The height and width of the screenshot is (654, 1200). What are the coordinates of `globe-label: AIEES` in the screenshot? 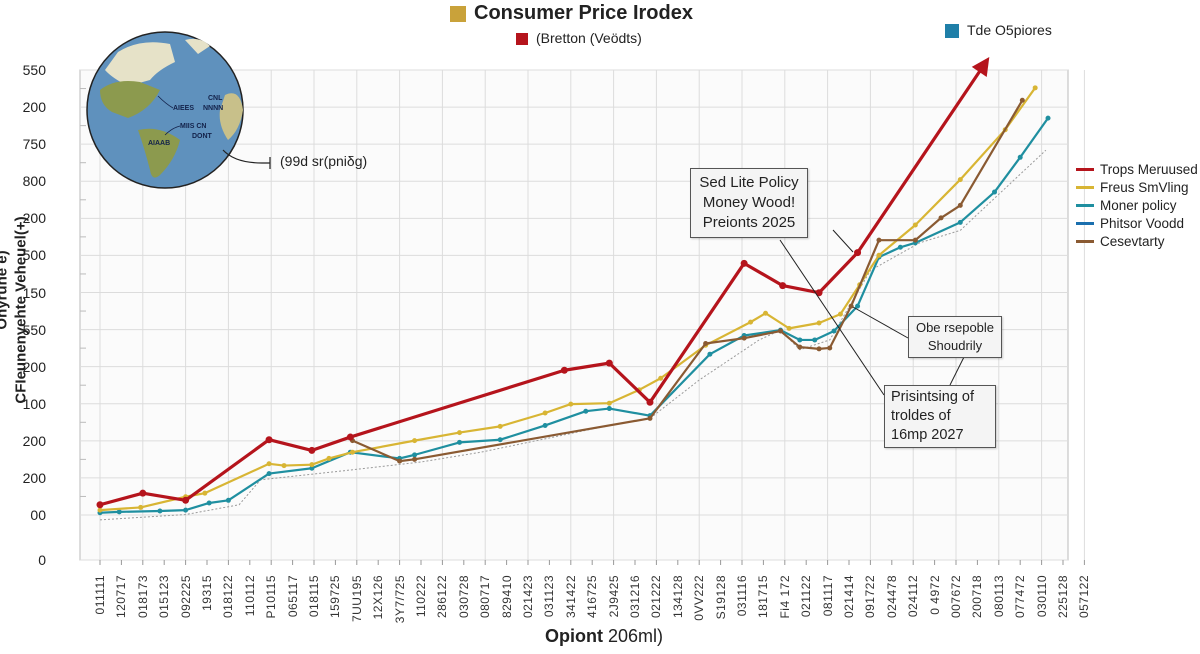 It's located at (184, 108).